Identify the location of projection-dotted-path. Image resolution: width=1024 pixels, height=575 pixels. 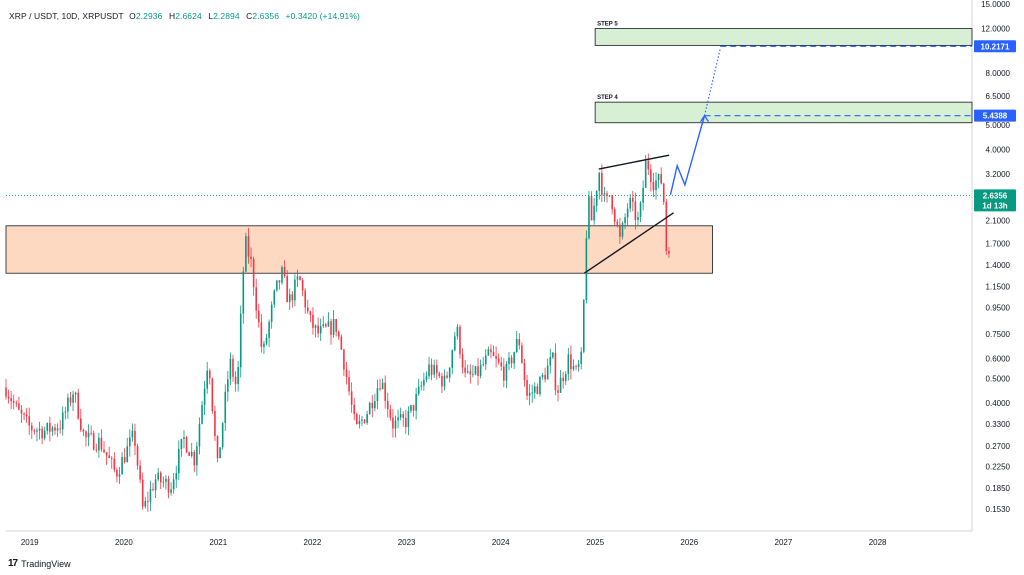
(712, 82).